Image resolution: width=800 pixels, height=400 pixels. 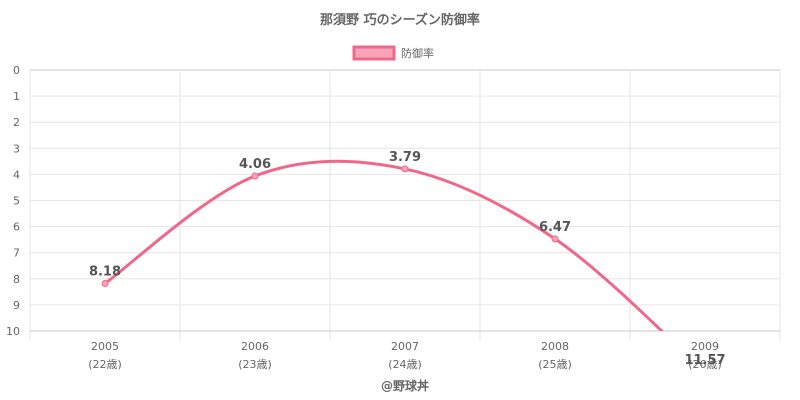 I want to click on legend-swatch, so click(x=374, y=53).